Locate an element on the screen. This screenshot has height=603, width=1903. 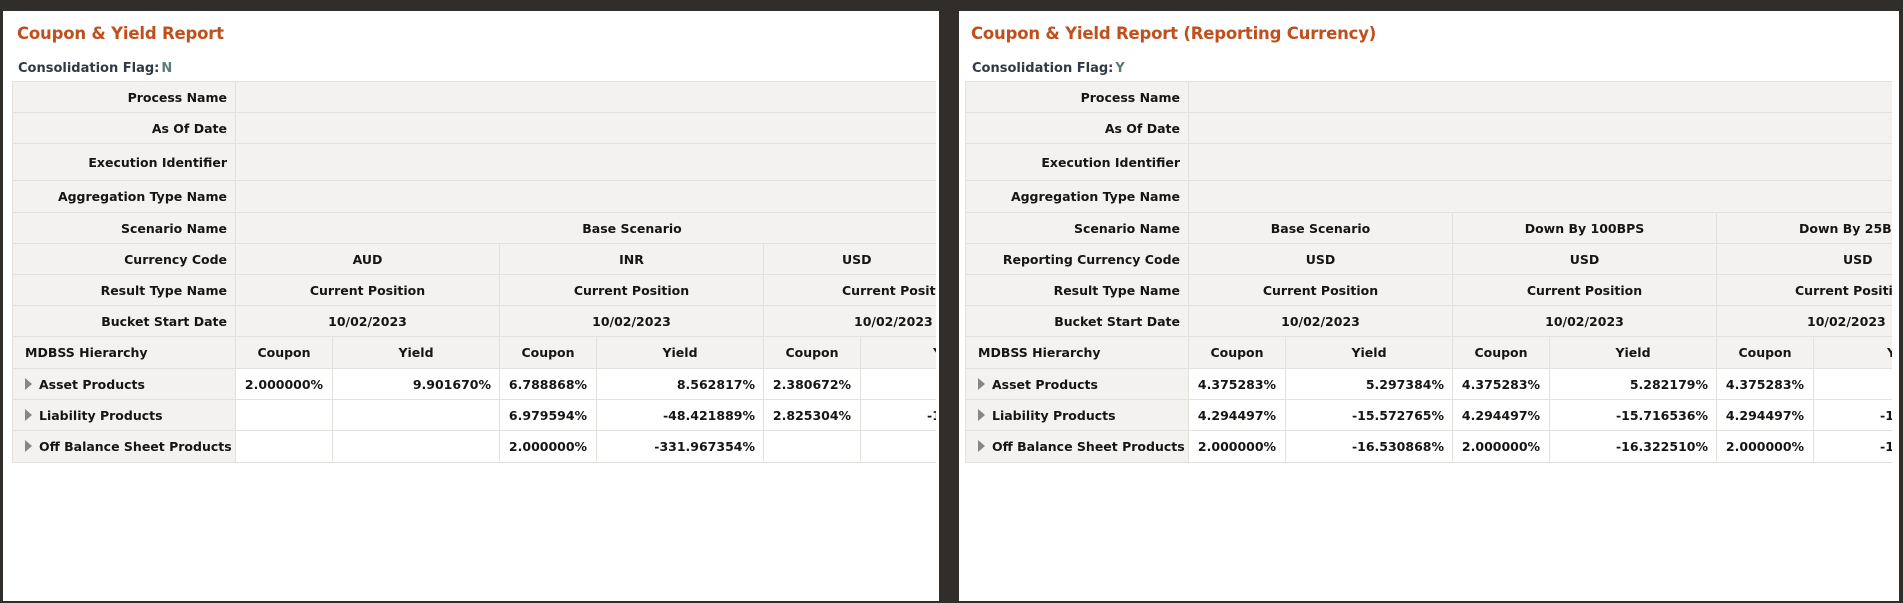
as-of-date-value is located at coordinates (585, 128).